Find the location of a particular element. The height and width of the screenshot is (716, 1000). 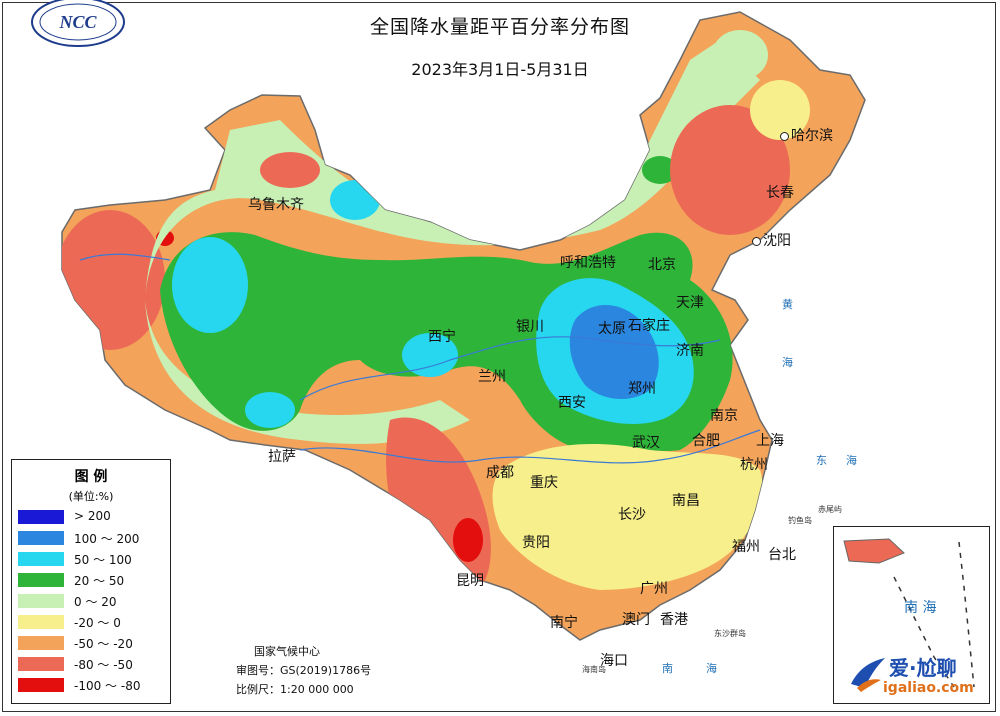

watermark-bird-icon is located at coordinates (868, 675).